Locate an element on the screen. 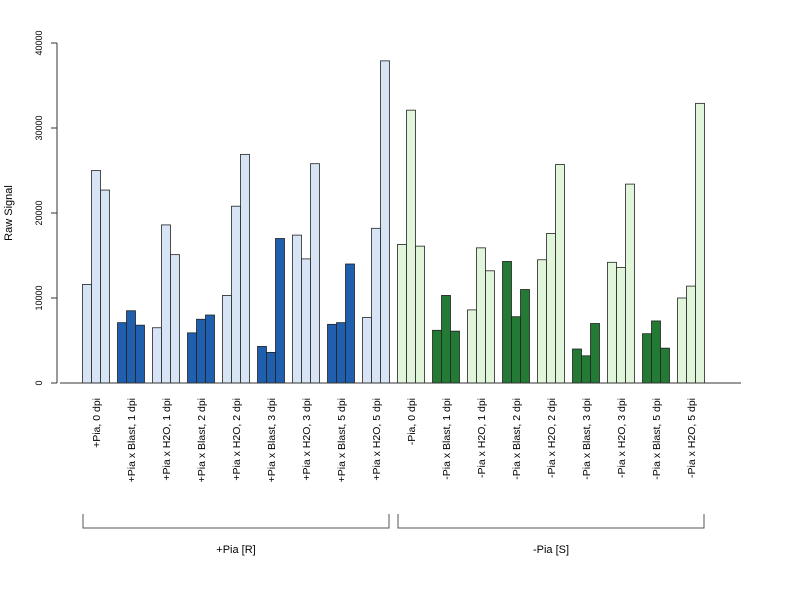  y-tick-label: 10000 is located at coordinates (39, 297).